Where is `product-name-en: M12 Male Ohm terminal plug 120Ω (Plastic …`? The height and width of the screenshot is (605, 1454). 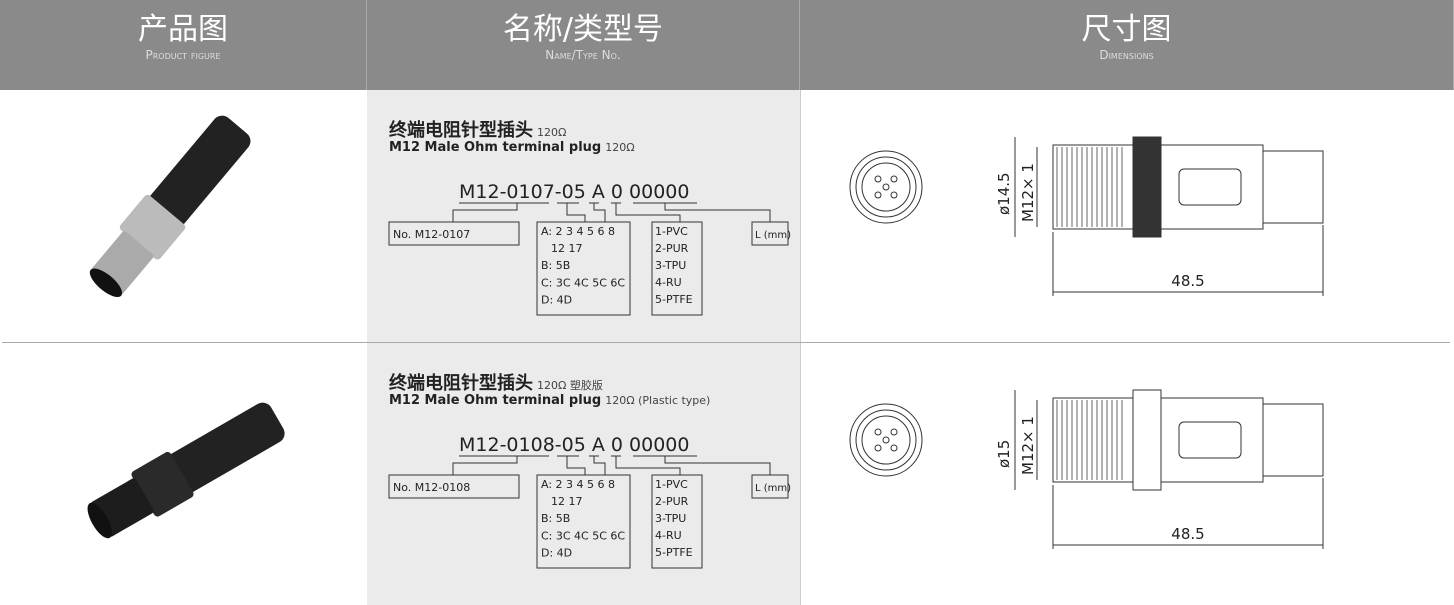 product-name-en: M12 Male Ohm terminal plug 120Ω (Plastic … is located at coordinates (549, 400).